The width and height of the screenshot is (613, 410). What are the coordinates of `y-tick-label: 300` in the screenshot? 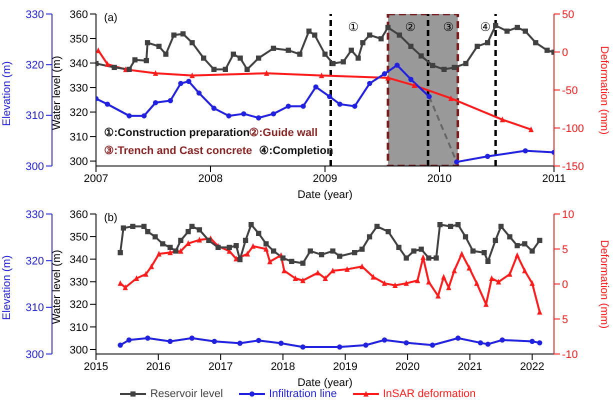 It's located at (79, 350).